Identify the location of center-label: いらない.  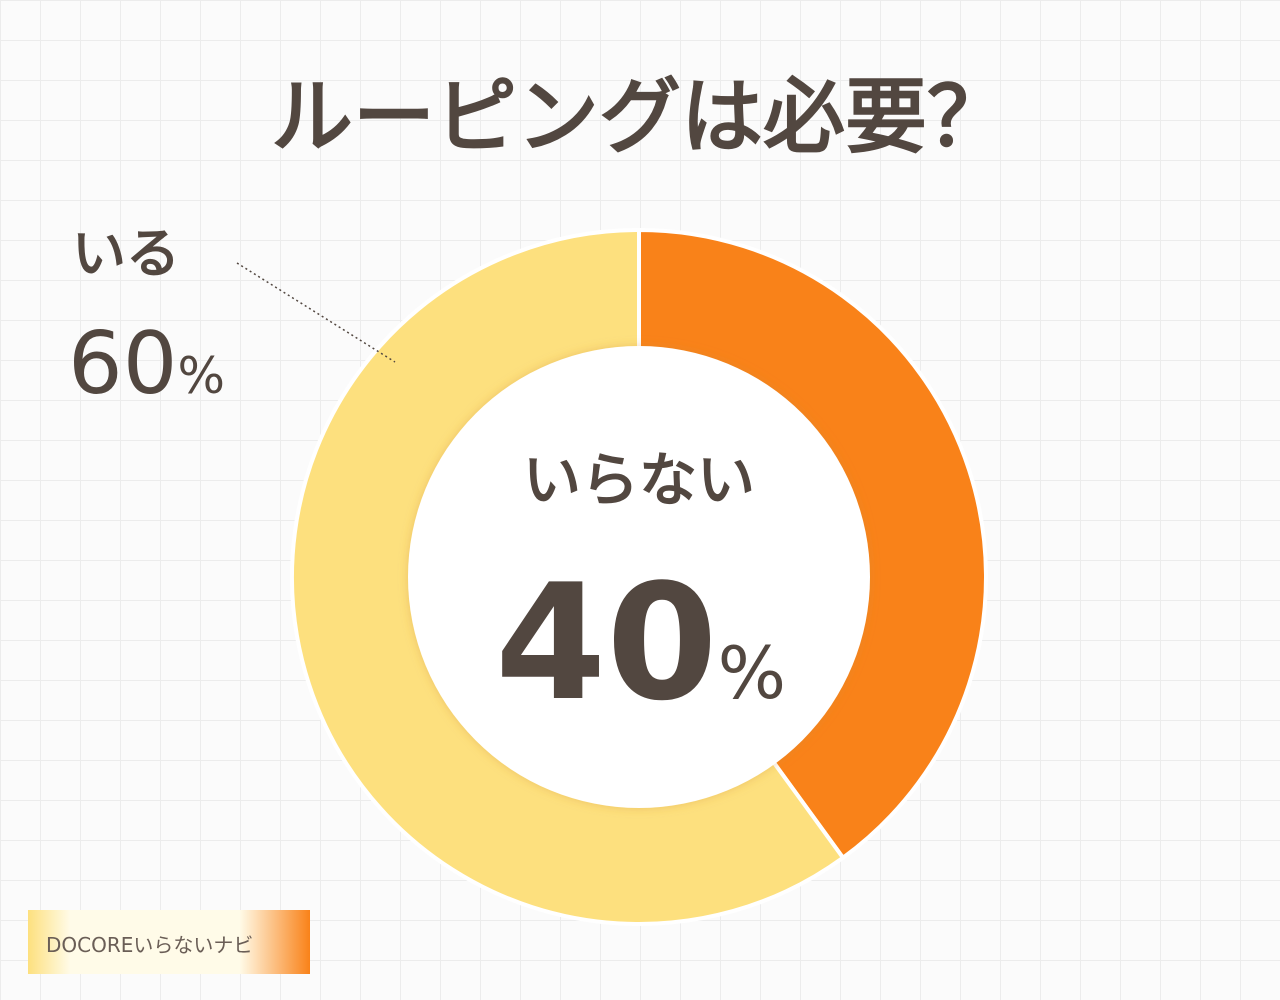
(639, 480).